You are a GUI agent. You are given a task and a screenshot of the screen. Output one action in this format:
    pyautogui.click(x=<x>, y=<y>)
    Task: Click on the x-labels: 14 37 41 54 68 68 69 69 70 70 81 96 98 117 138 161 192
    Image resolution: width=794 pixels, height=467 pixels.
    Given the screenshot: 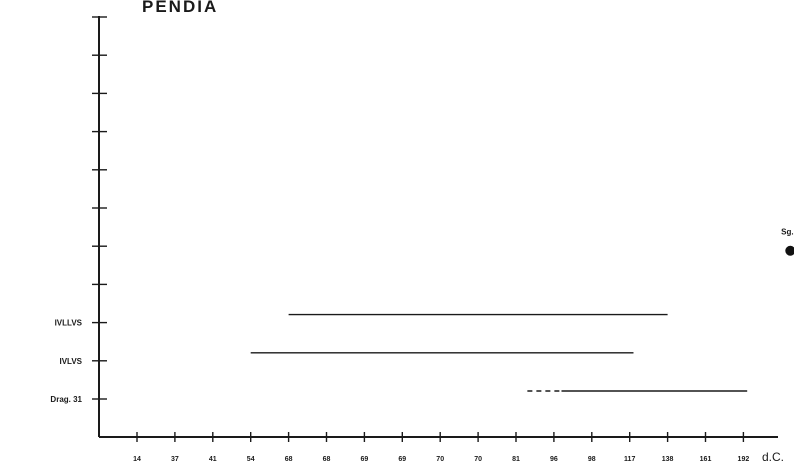 What is the action you would take?
    pyautogui.click(x=441, y=459)
    